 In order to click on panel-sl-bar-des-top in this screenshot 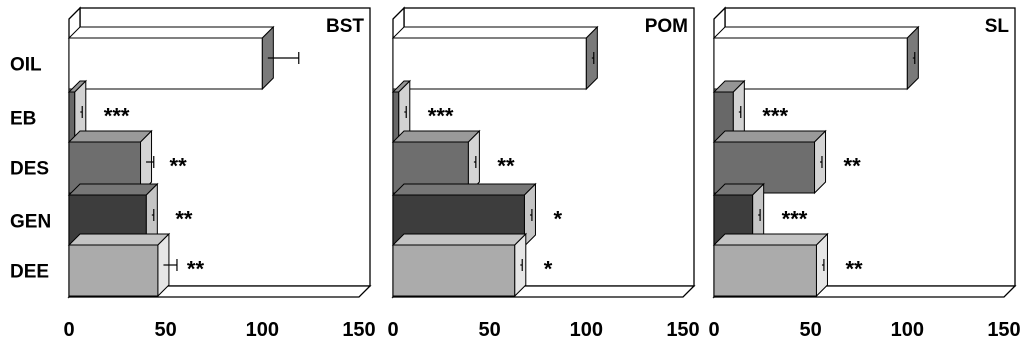, I will do `click(769, 136)`.